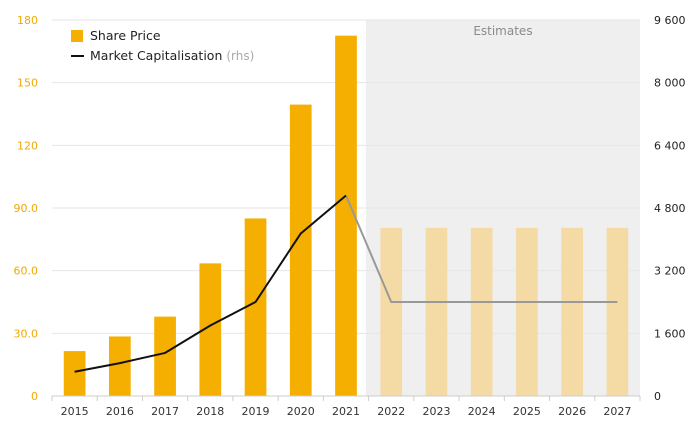 Image resolution: width=700 pixels, height=433 pixels. What do you see at coordinates (27, 20) in the screenshot?
I see `y-left-tick-label: 180` at bounding box center [27, 20].